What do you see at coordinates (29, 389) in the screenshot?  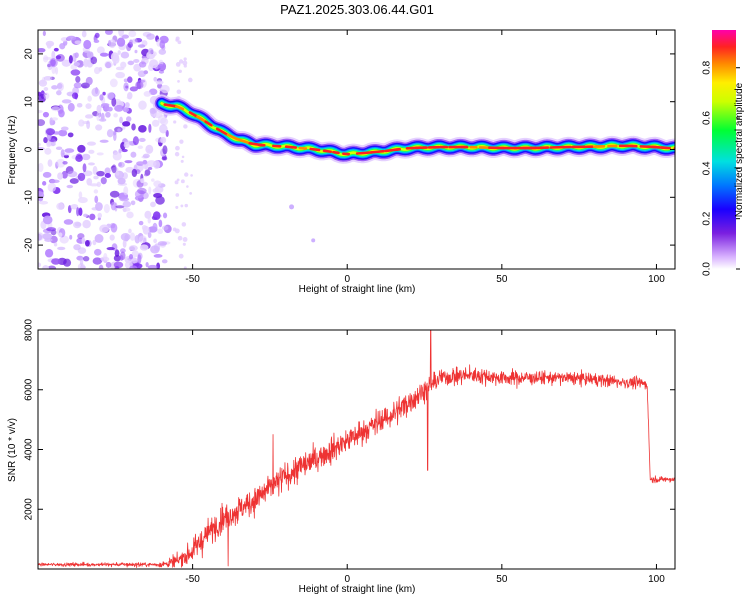 I see `y-tick-label: 6000` at bounding box center [29, 389].